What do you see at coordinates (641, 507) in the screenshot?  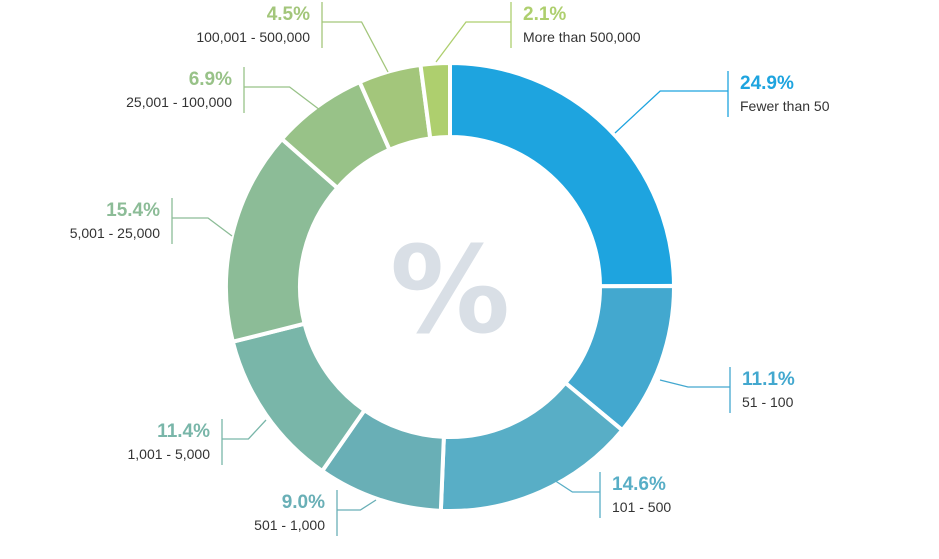 I see `slice-category-label: 101 - 500` at bounding box center [641, 507].